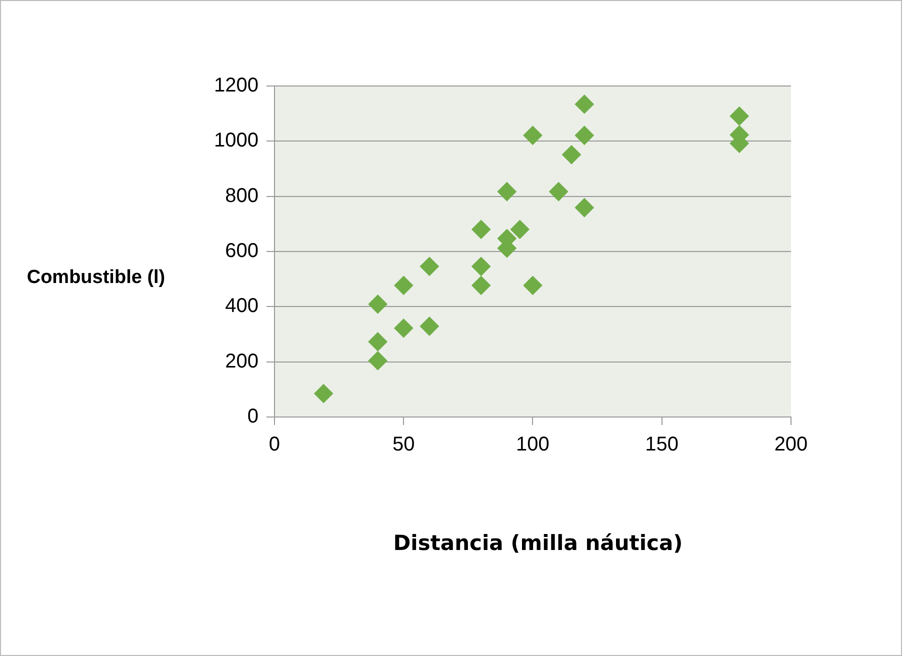  What do you see at coordinates (236, 85) in the screenshot?
I see `y-tick-label: 1200` at bounding box center [236, 85].